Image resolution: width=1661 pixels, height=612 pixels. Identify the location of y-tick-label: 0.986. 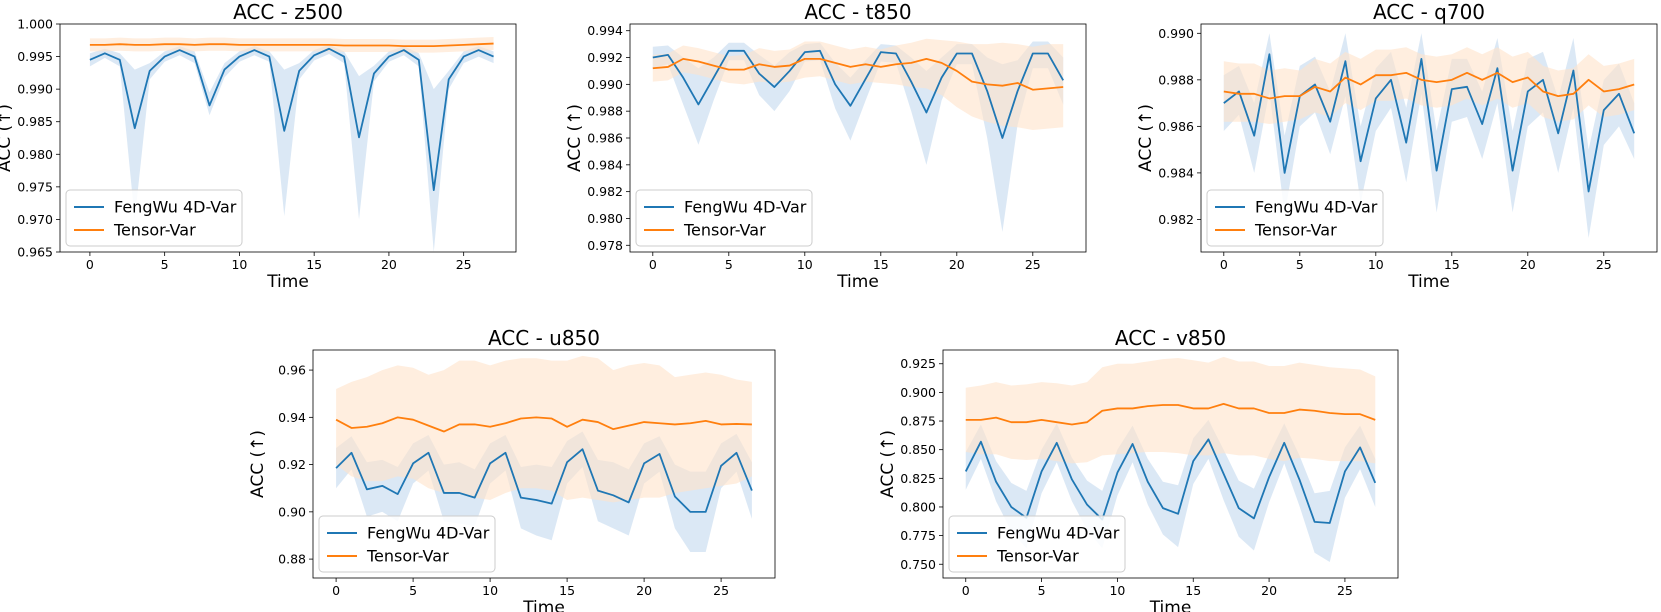
(605, 138).